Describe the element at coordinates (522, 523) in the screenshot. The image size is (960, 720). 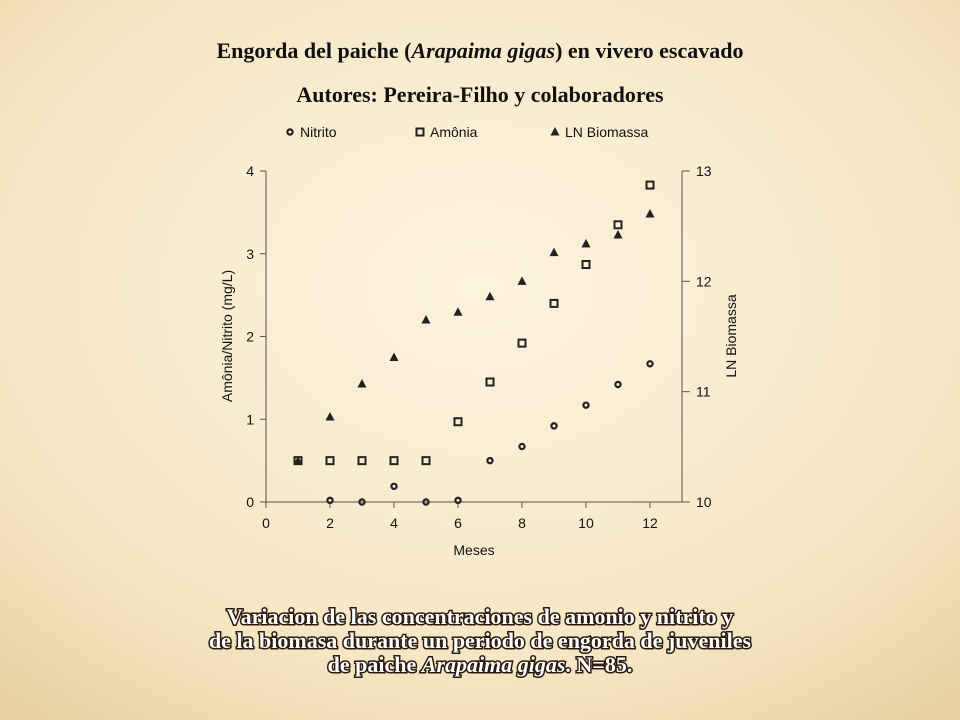
I see `x-tick-label: 8` at that location.